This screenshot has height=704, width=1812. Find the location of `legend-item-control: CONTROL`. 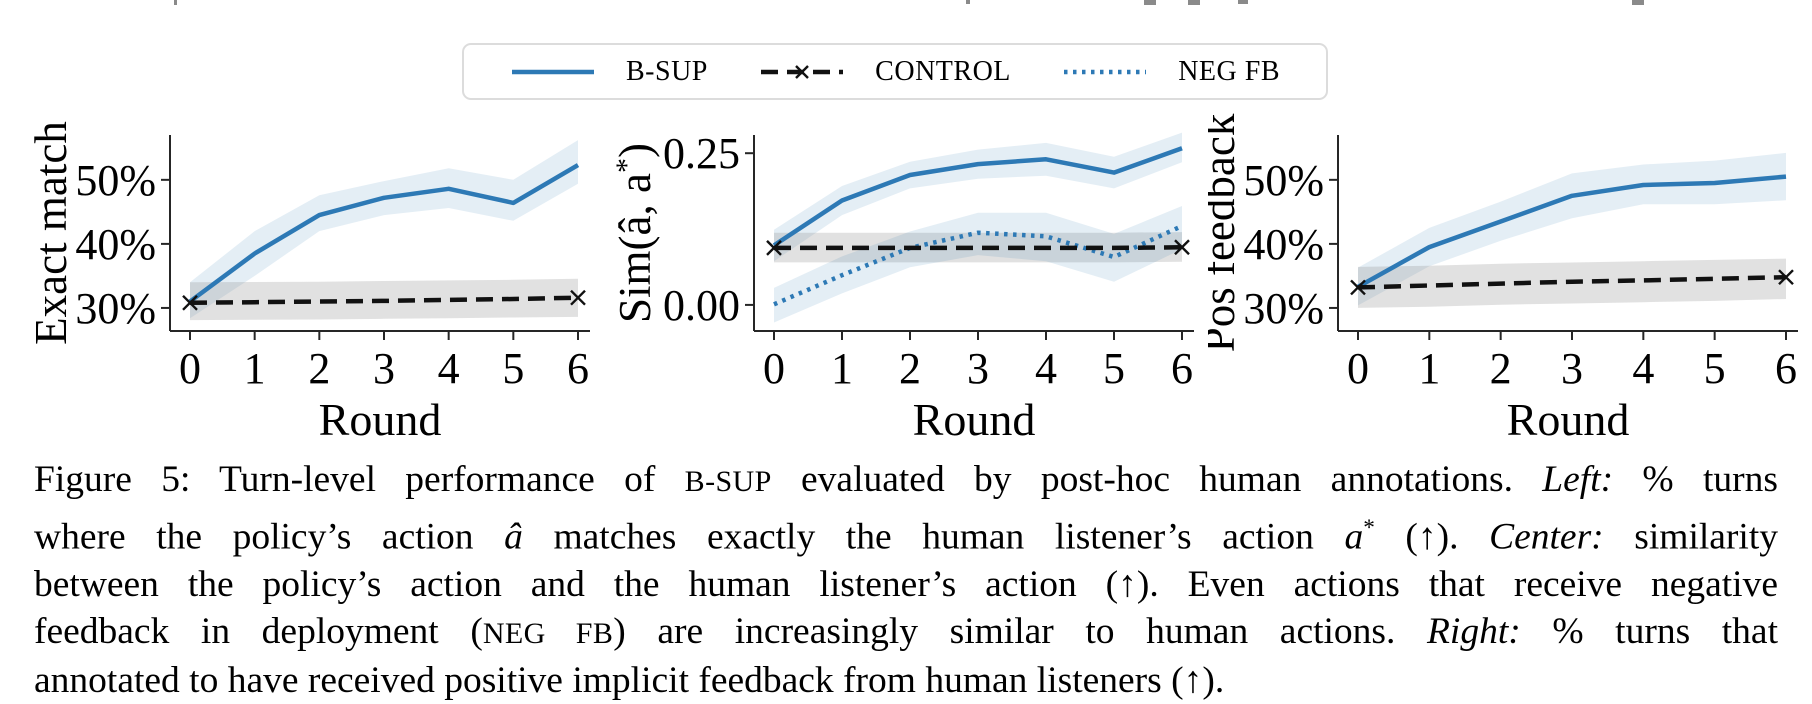

legend-item-control: CONTROL is located at coordinates (885, 72).